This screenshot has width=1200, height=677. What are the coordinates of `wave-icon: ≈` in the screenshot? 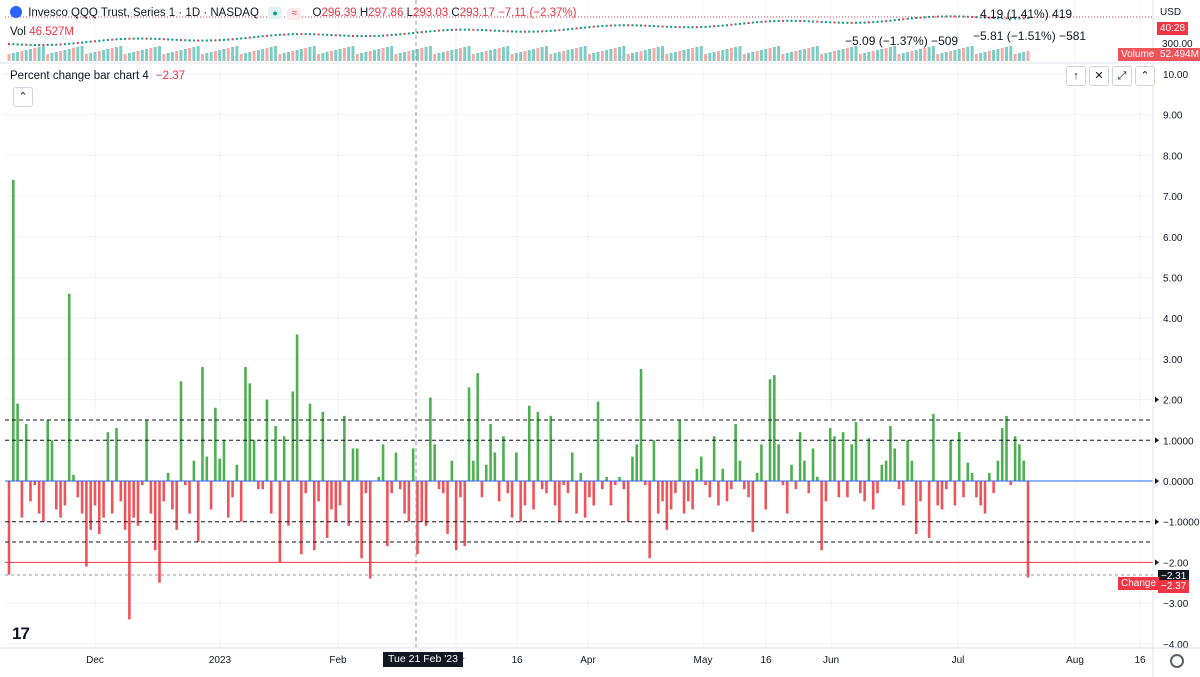 It's located at (294, 14).